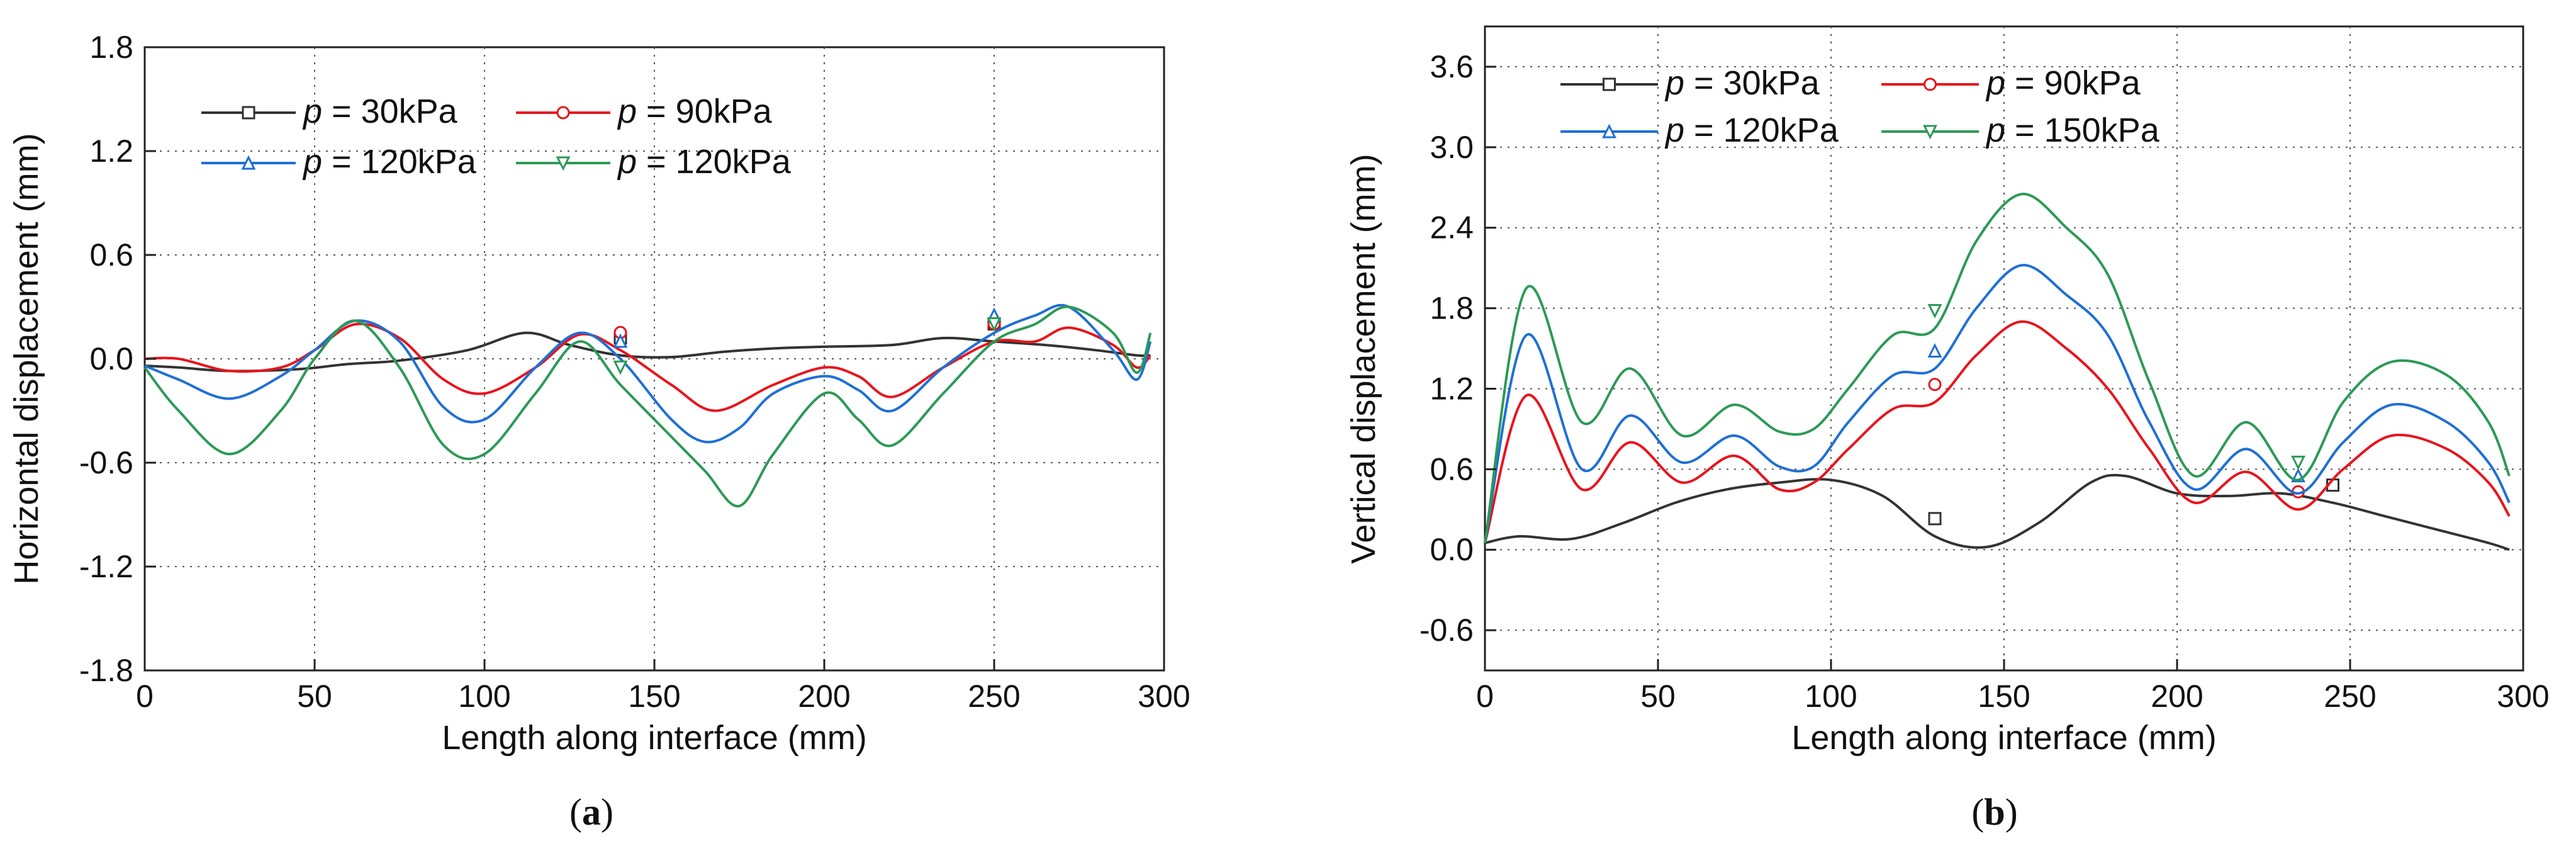  What do you see at coordinates (1452, 469) in the screenshot?
I see `y-tick-label-b: 0.6` at bounding box center [1452, 469].